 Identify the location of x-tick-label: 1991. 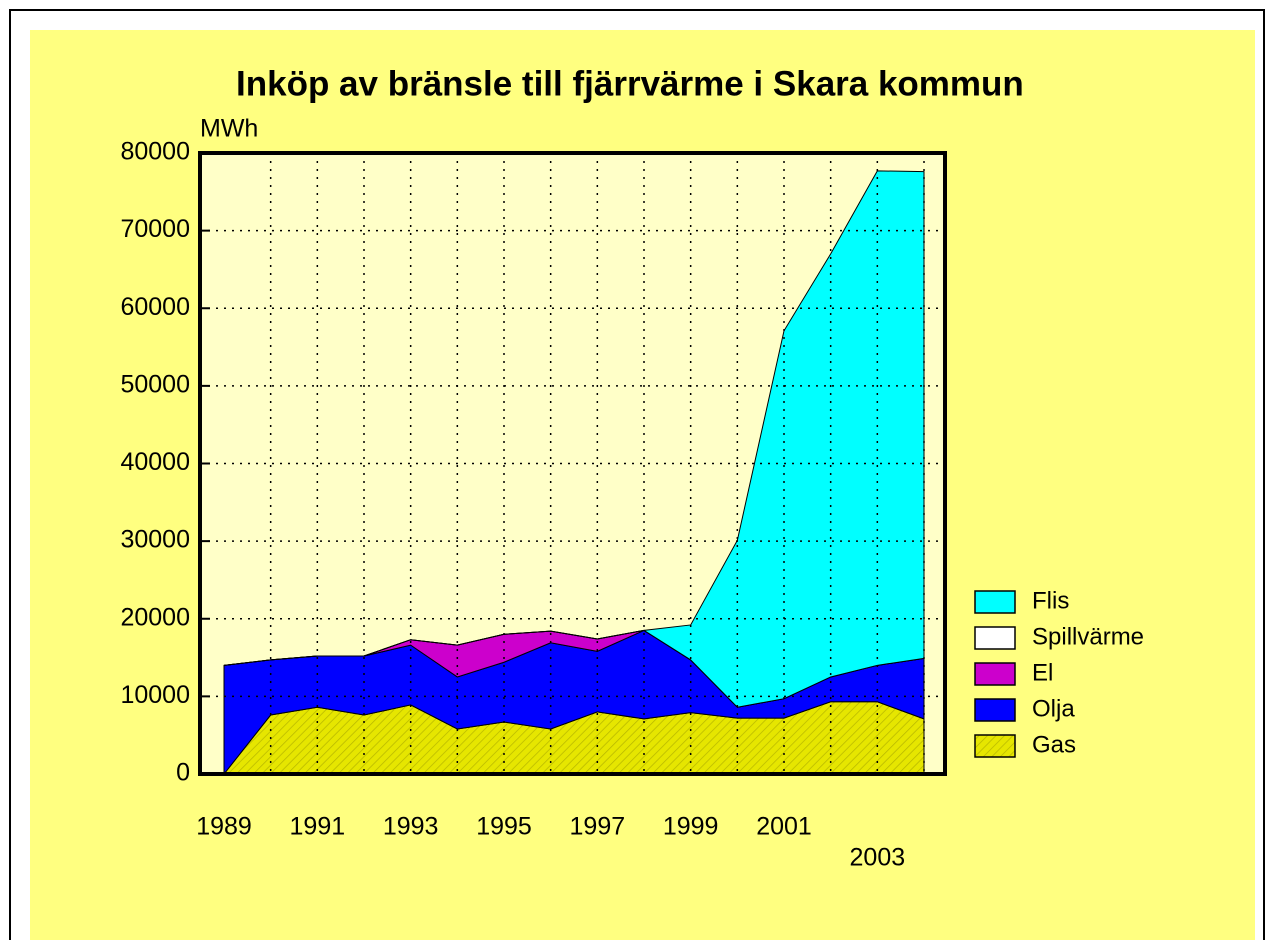
(318, 827).